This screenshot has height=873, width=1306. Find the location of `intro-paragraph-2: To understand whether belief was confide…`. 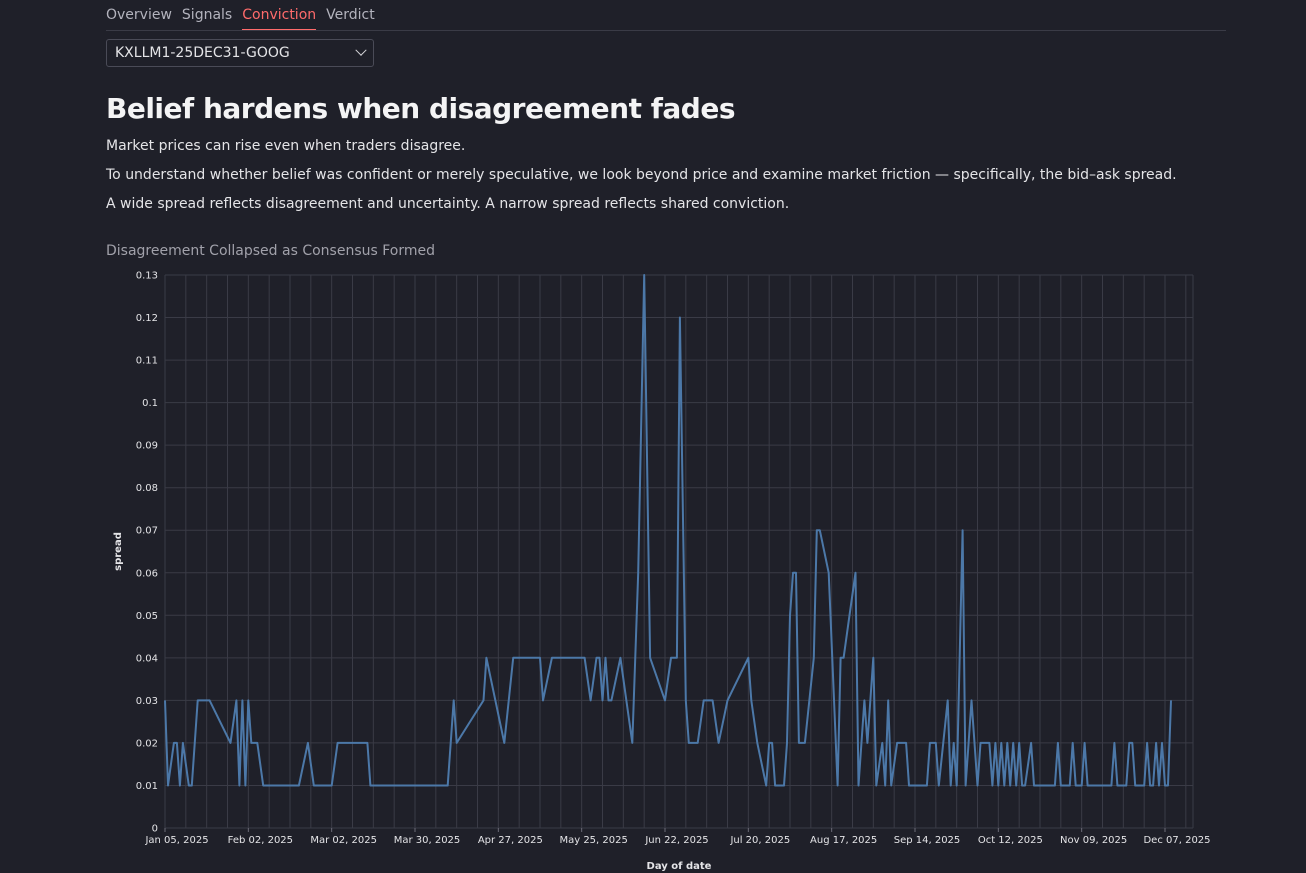

intro-paragraph-2: To understand whether belief was confide… is located at coordinates (641, 175).